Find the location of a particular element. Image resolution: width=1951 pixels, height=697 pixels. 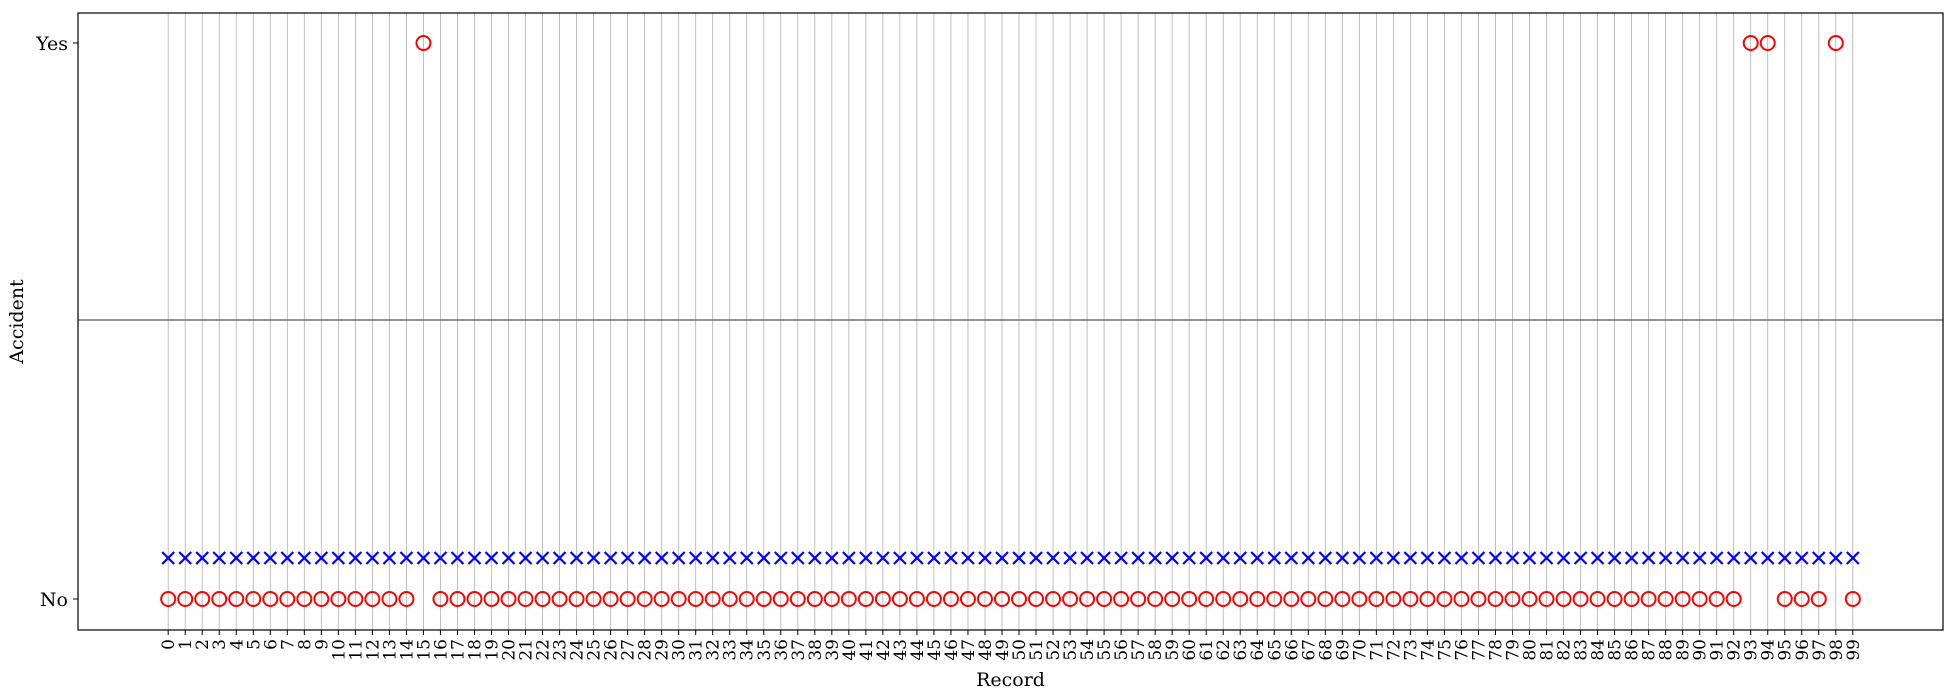

x-tick-label: 39 is located at coordinates (833, 650).